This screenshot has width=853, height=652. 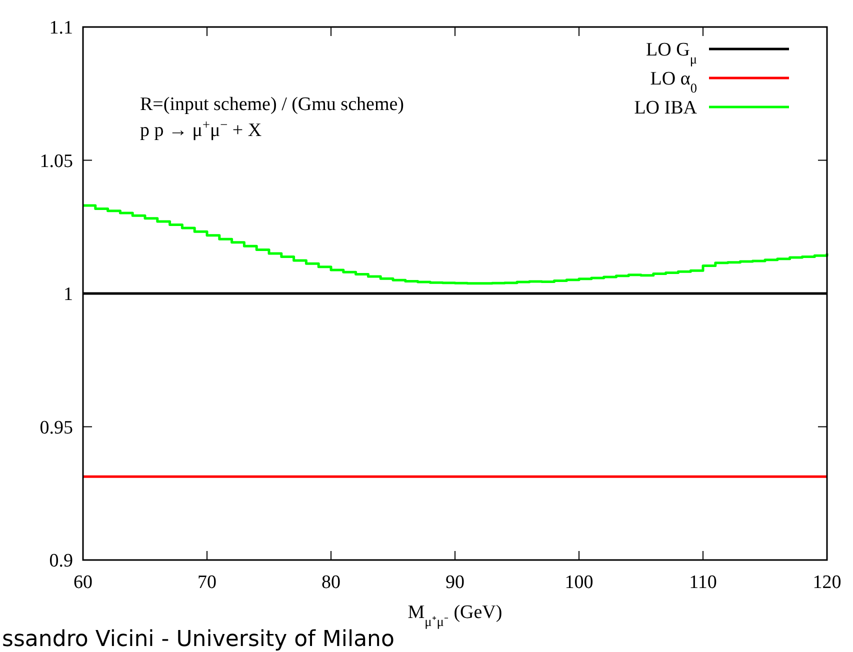 What do you see at coordinates (455, 582) in the screenshot?
I see `x-tick-label: 90` at bounding box center [455, 582].